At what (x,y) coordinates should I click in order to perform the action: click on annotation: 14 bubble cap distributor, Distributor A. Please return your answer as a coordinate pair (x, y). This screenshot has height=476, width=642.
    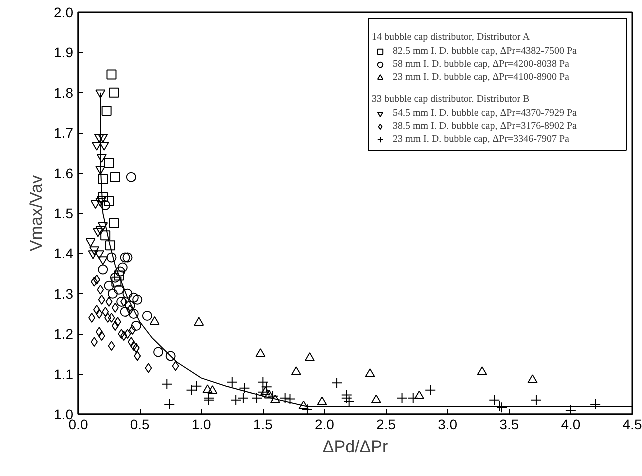
    Looking at the image, I should click on (451, 37).